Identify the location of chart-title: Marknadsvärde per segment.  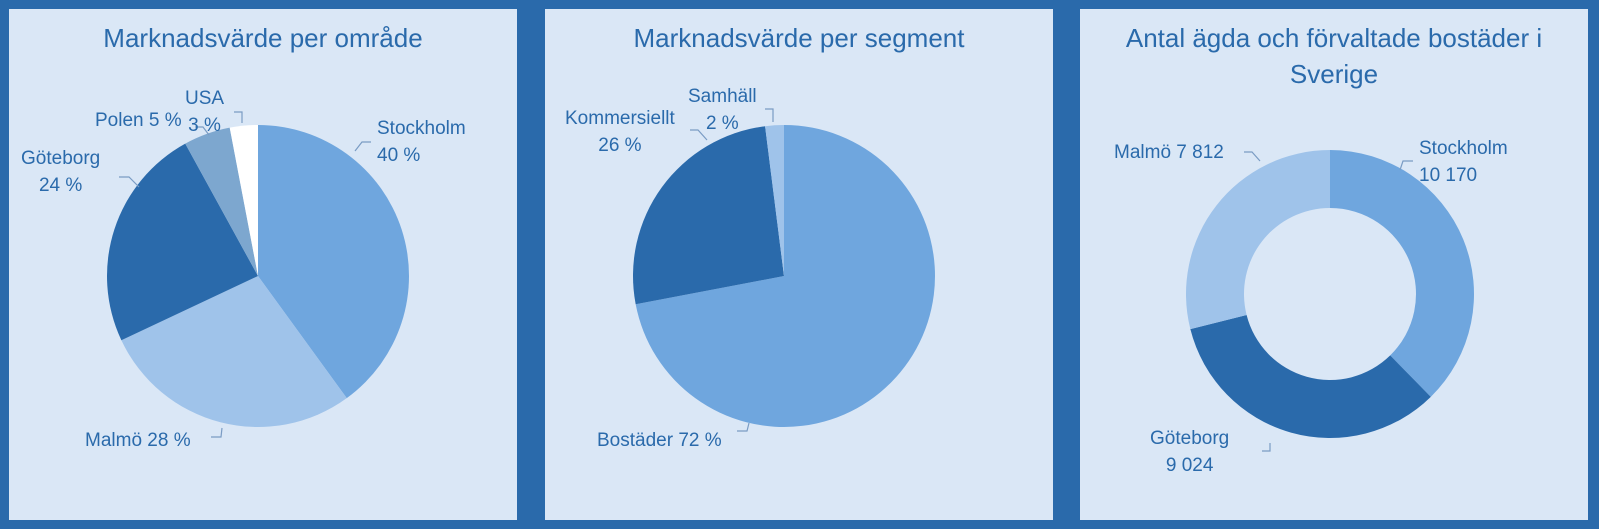
(799, 38).